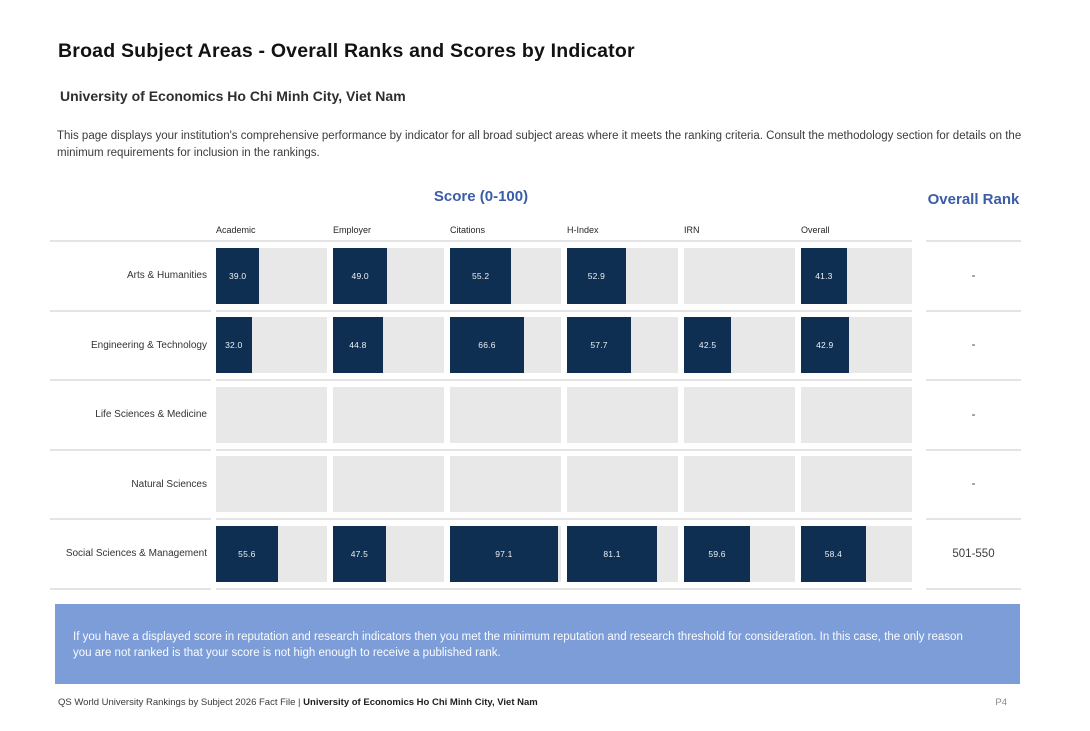  I want to click on score-bar-track: 44.8, so click(388, 345).